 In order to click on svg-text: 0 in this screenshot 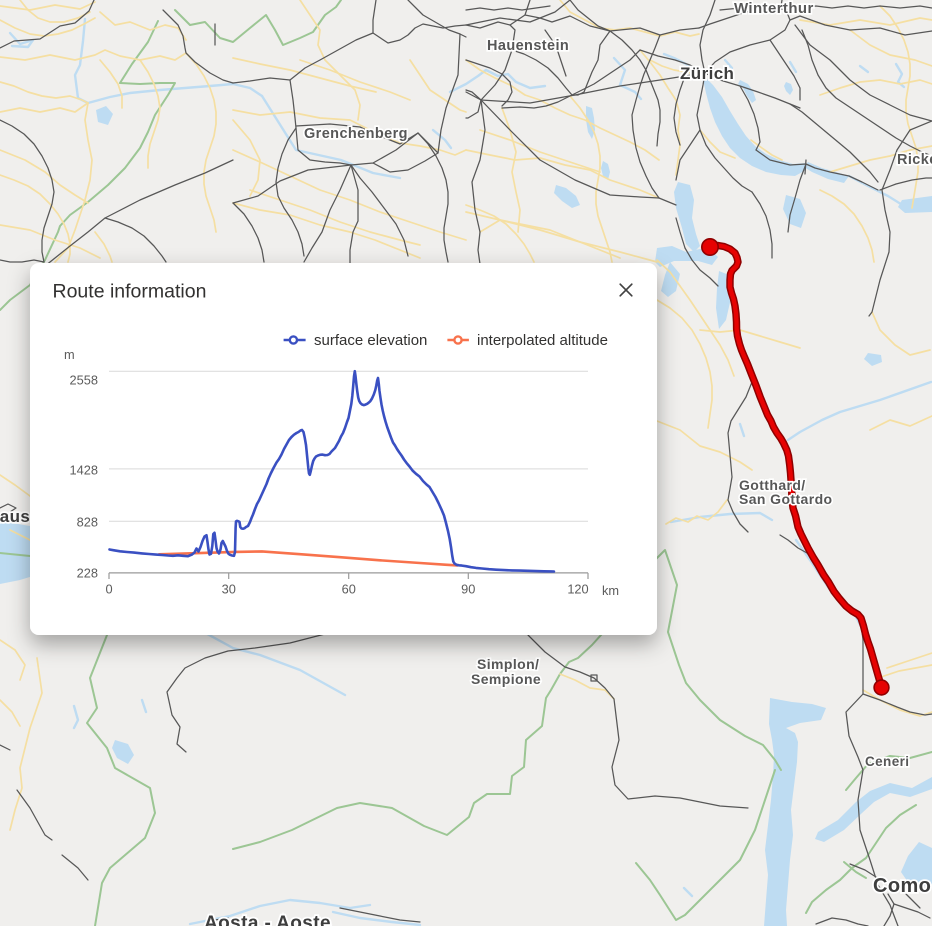, I will do `click(108, 589)`.